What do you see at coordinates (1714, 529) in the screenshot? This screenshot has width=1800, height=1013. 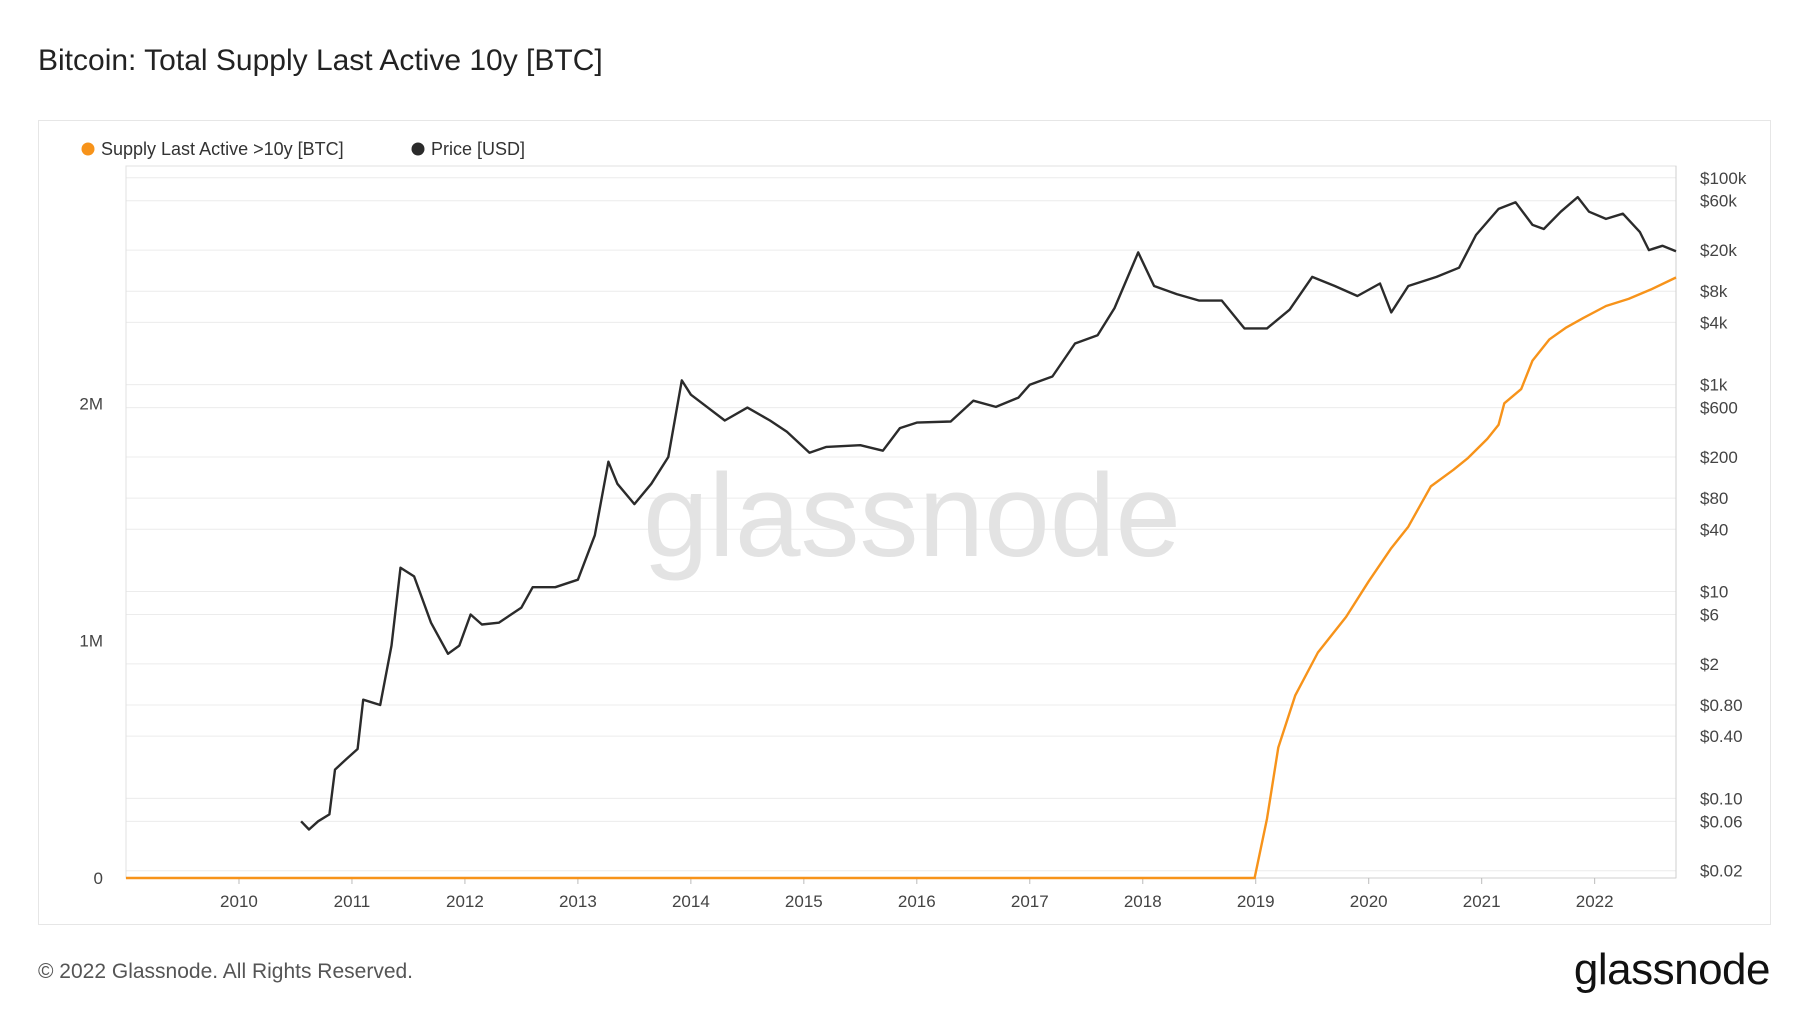 I see `right-y-tick-label: $40` at bounding box center [1714, 529].